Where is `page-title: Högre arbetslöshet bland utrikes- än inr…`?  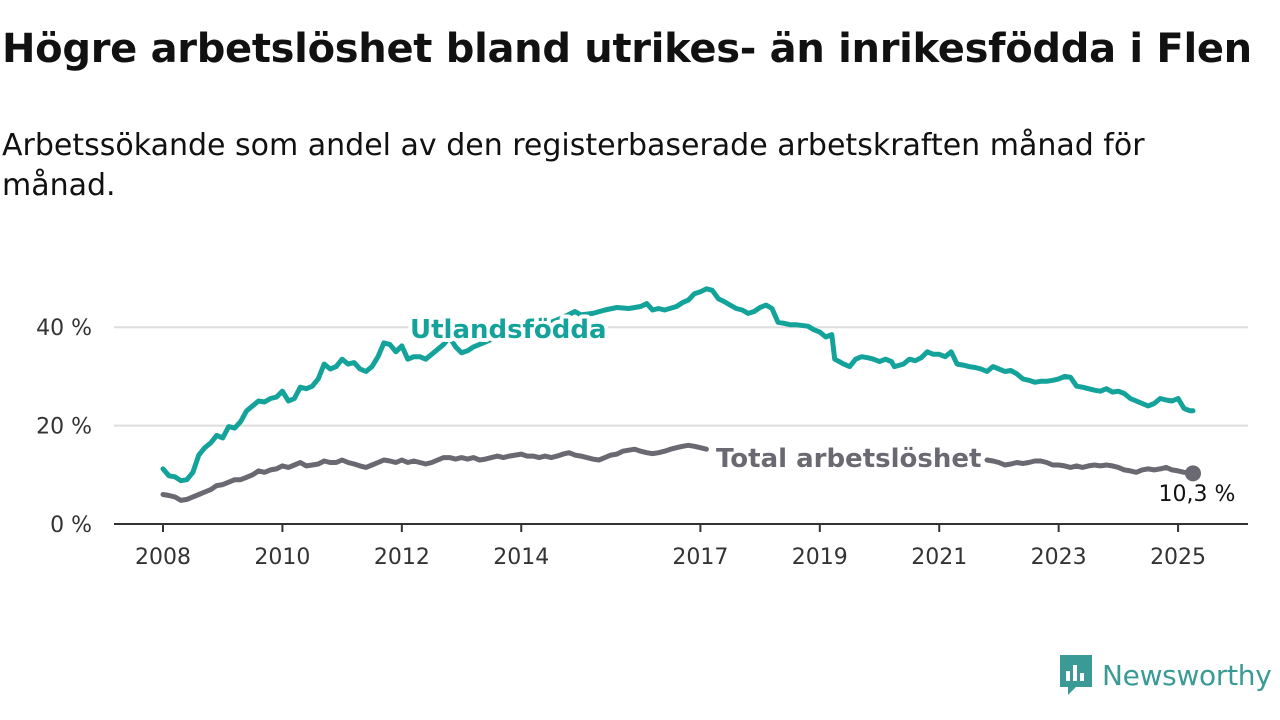
page-title: Högre arbetslöshet bland utrikes- än inr… is located at coordinates (627, 49).